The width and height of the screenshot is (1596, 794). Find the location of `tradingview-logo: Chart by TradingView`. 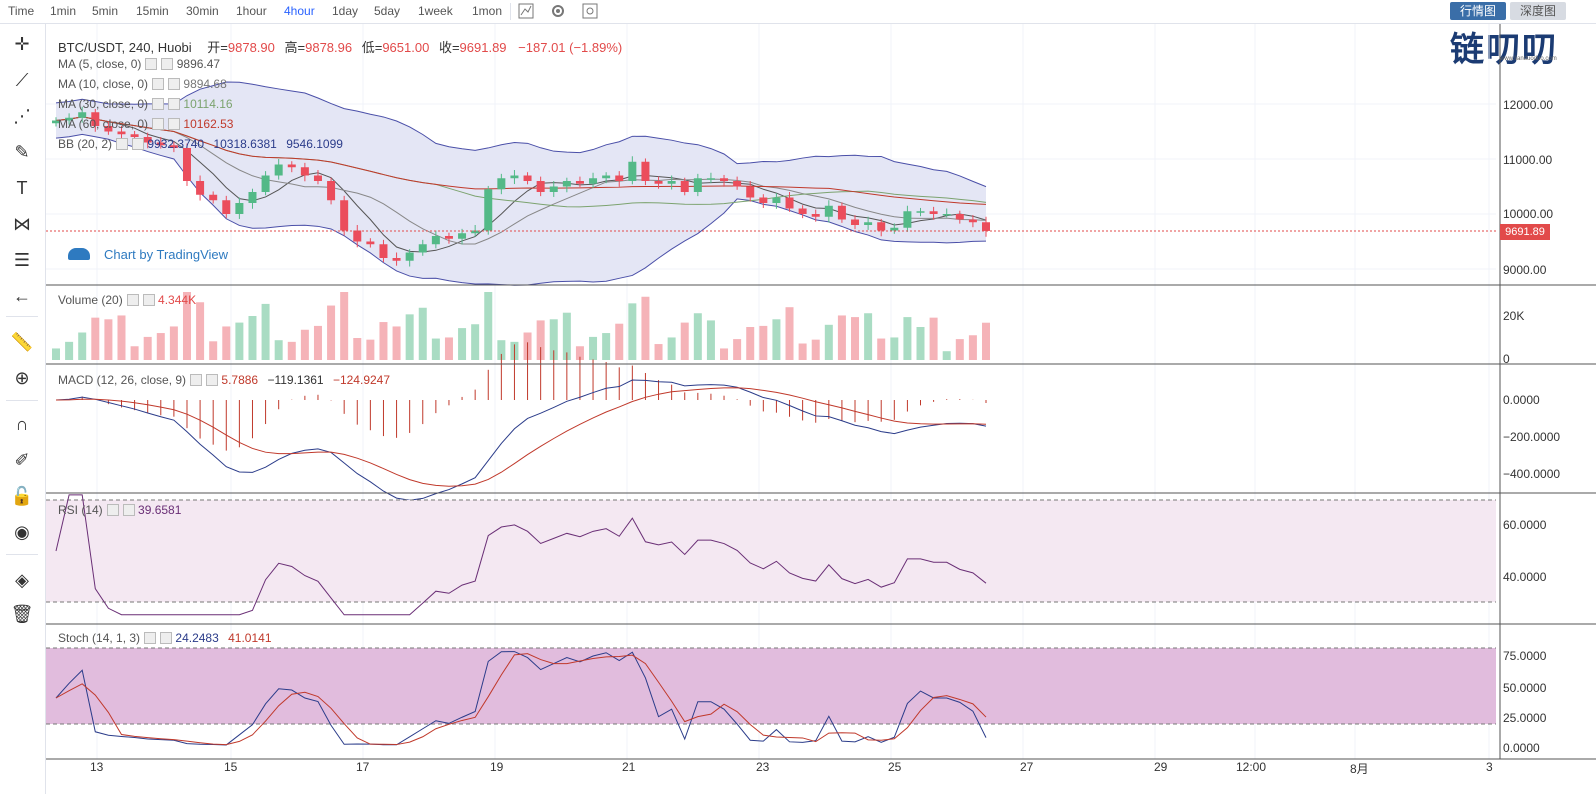

tradingview-logo: Chart by TradingView is located at coordinates (148, 254).